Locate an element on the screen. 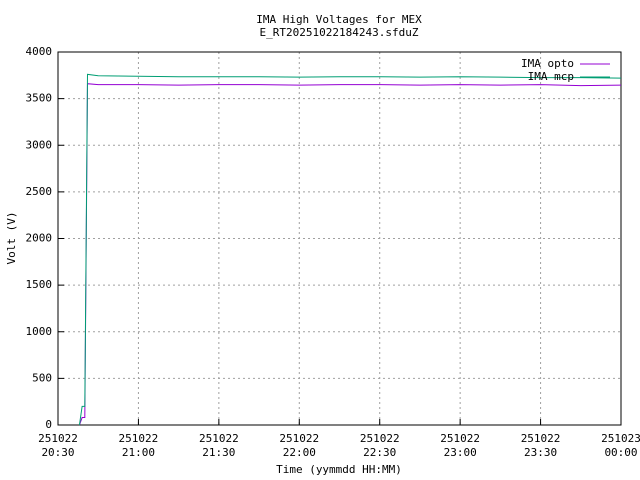 Image resolution: width=640 pixels, height=480 pixels. y-tick-label: 2000 is located at coordinates (39, 238).